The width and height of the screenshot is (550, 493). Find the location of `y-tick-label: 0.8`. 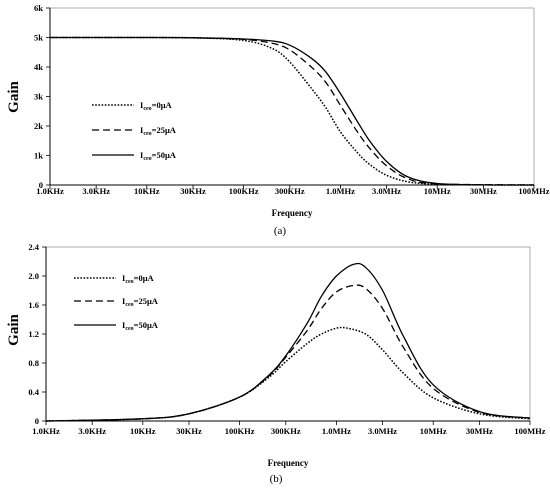

y-tick-label: 0.8 is located at coordinates (33, 363).